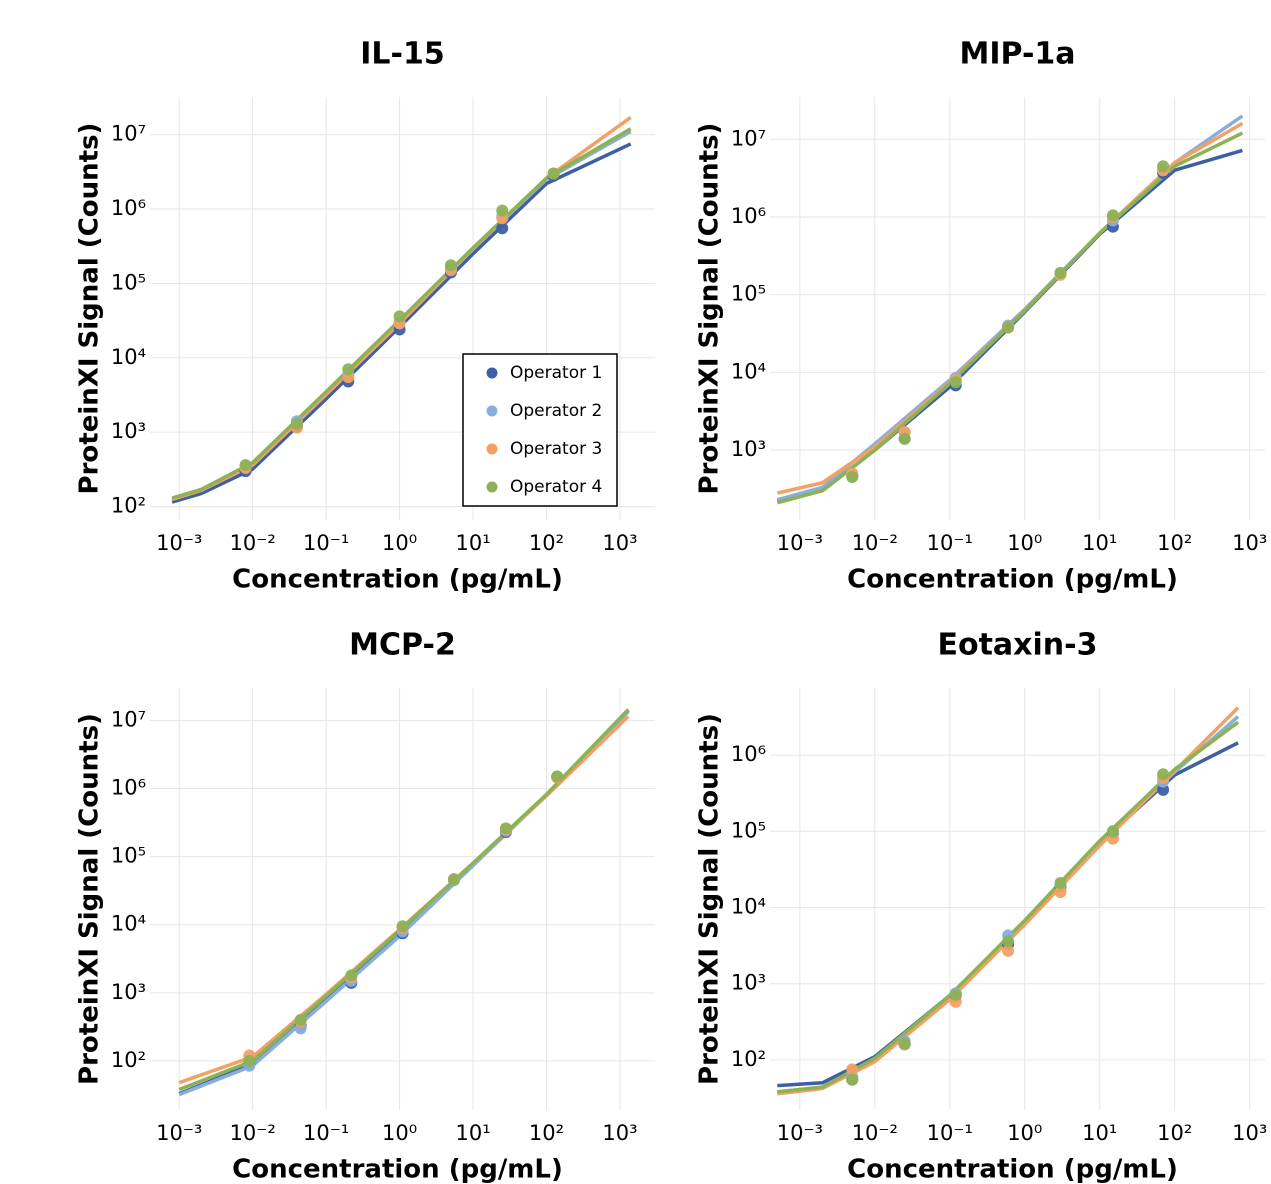  I want to click on chart-title: MCP-2, so click(402, 645).